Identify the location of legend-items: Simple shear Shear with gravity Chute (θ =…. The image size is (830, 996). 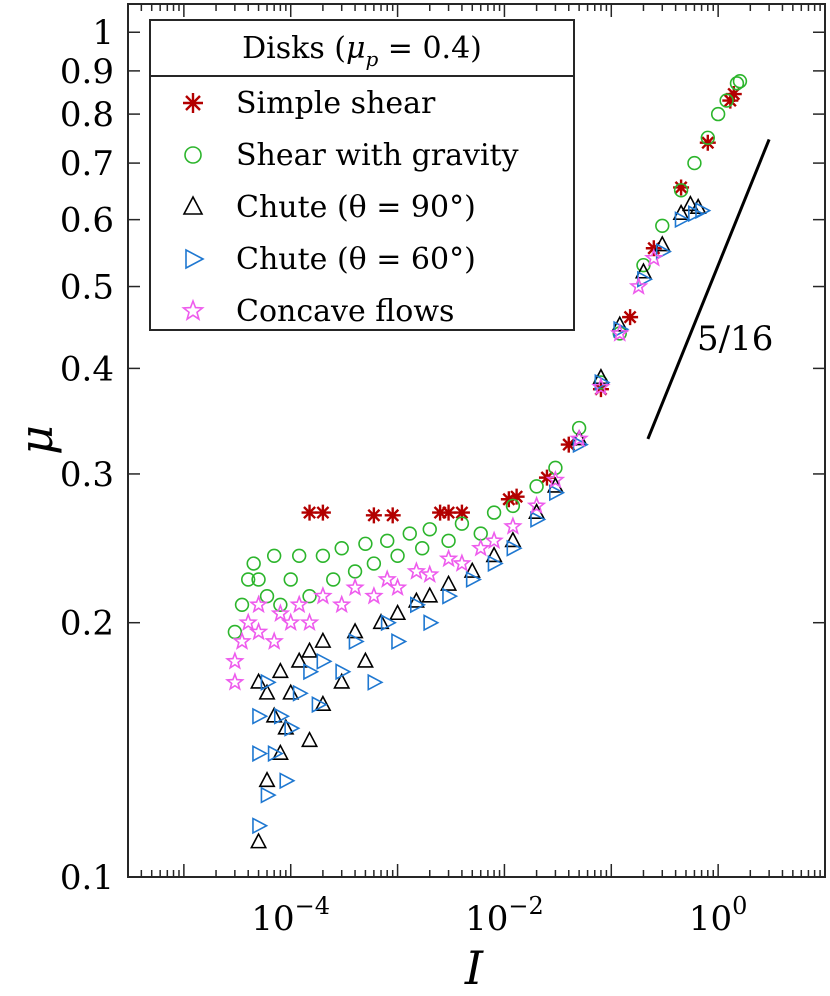
(350, 207).